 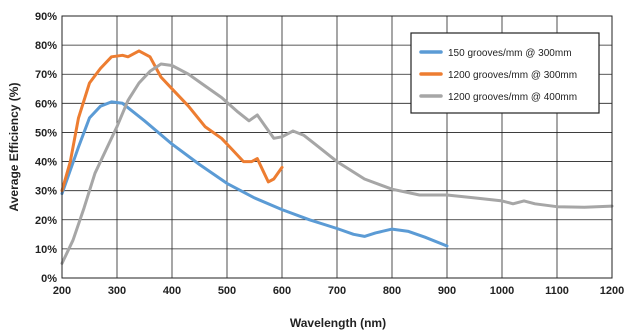 I want to click on y-tick-label: 30%, so click(x=46, y=192).